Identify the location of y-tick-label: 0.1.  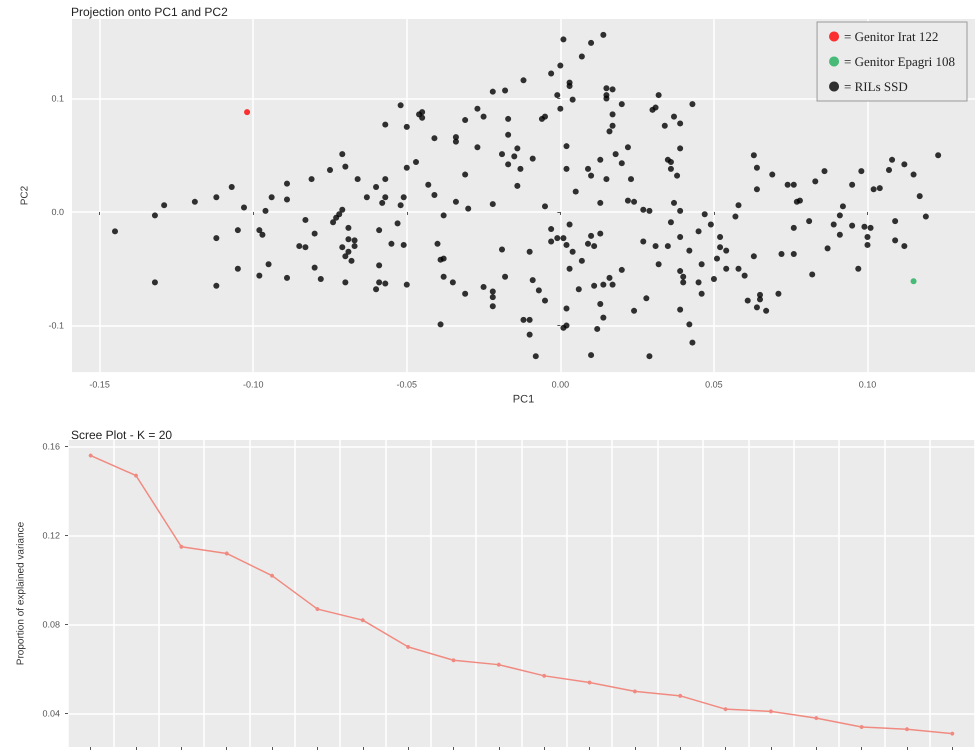
(57, 98).